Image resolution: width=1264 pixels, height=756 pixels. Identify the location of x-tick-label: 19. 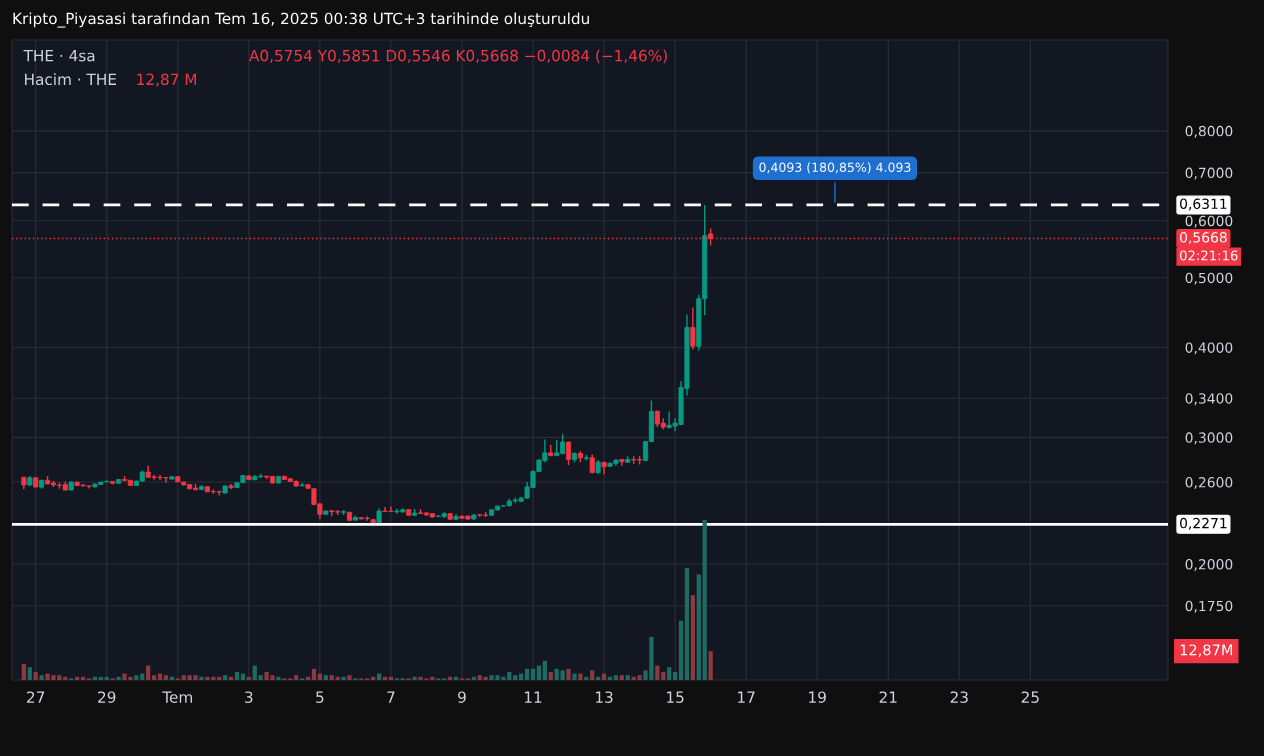
(817, 697).